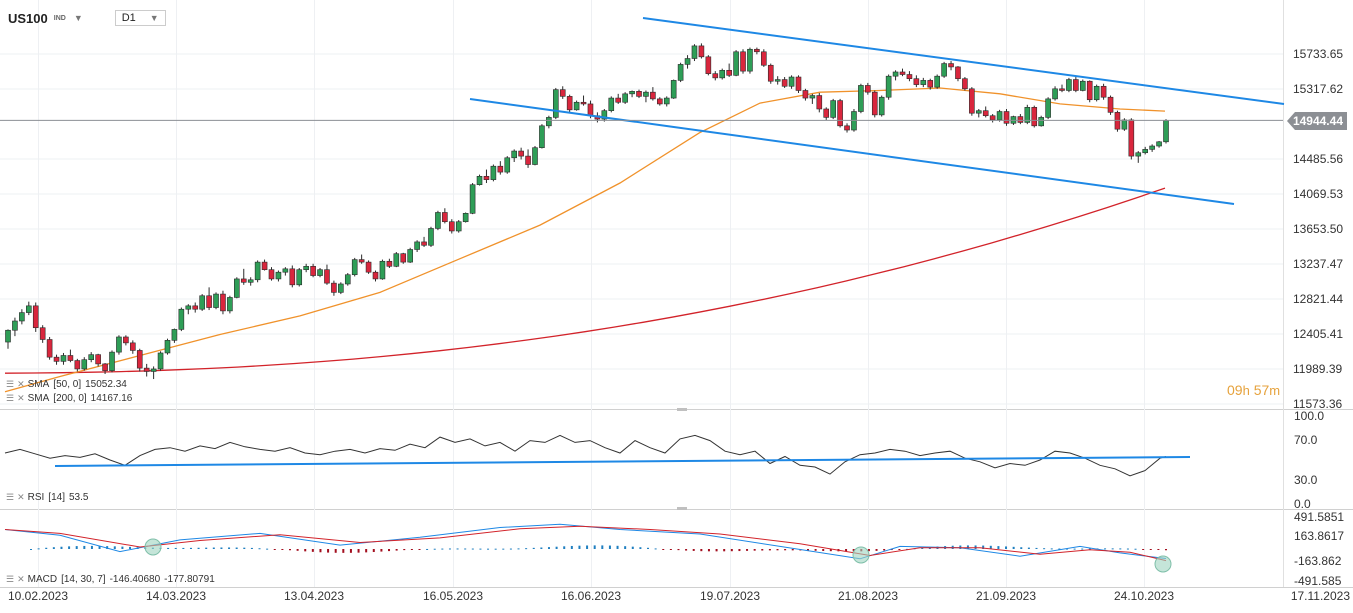 The width and height of the screenshot is (1353, 613). I want to click on rsi-legend: ☰ ✕ RSI [14] 53.5, so click(47, 497).